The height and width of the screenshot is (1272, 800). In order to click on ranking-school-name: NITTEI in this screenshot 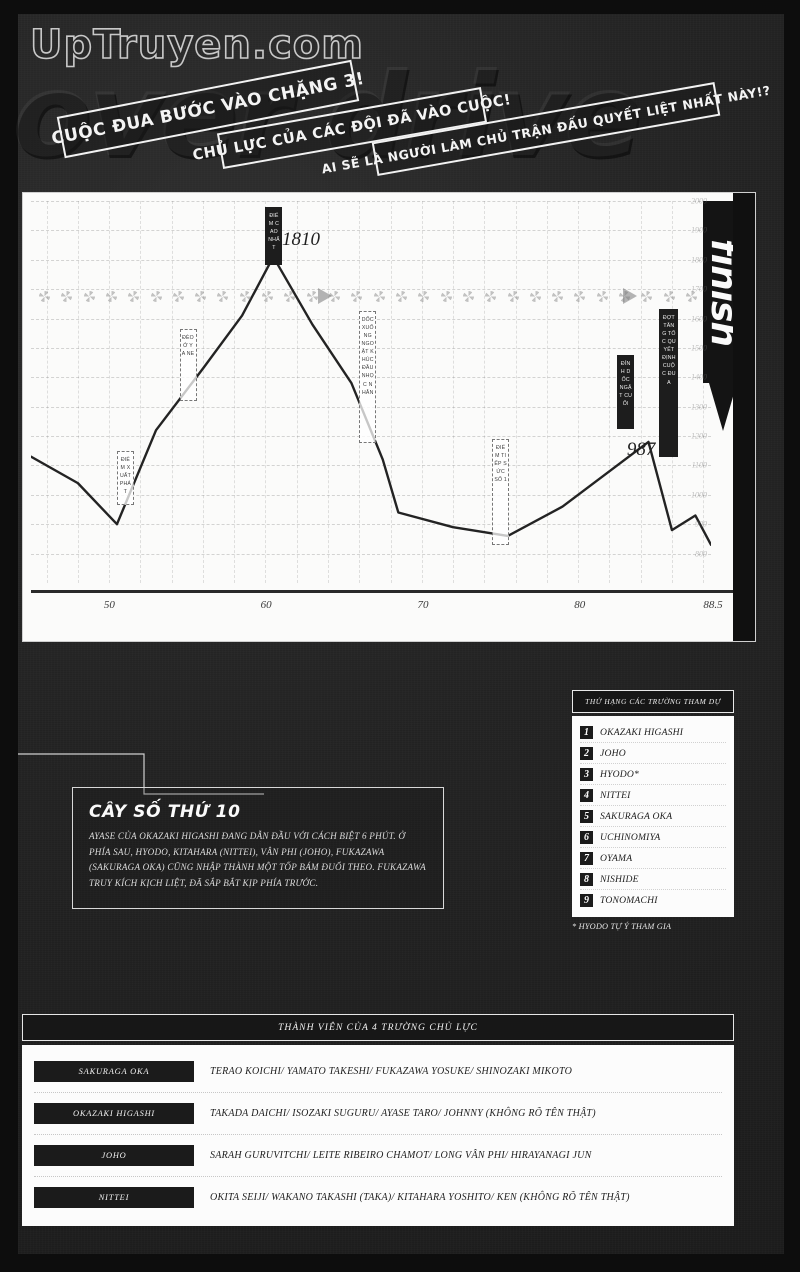, I will do `click(615, 795)`.